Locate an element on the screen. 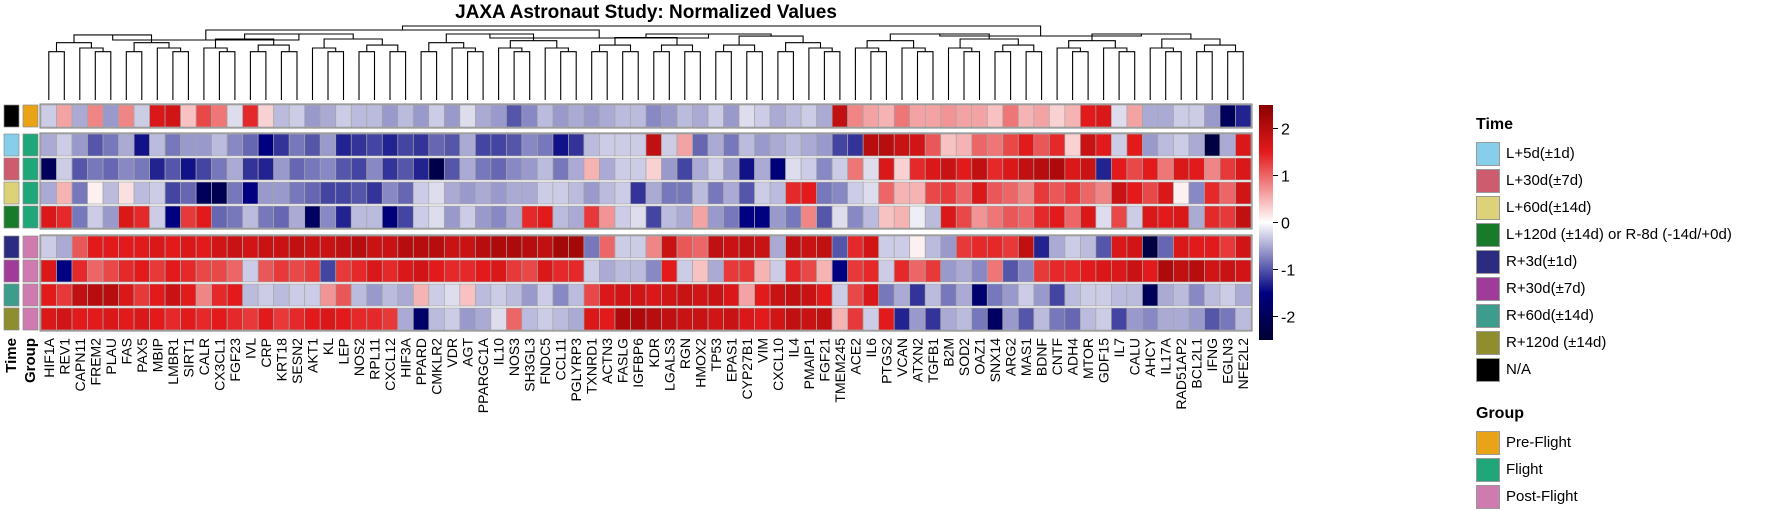 This screenshot has width=1772, height=510. gene-label: FREM2 is located at coordinates (95, 362).